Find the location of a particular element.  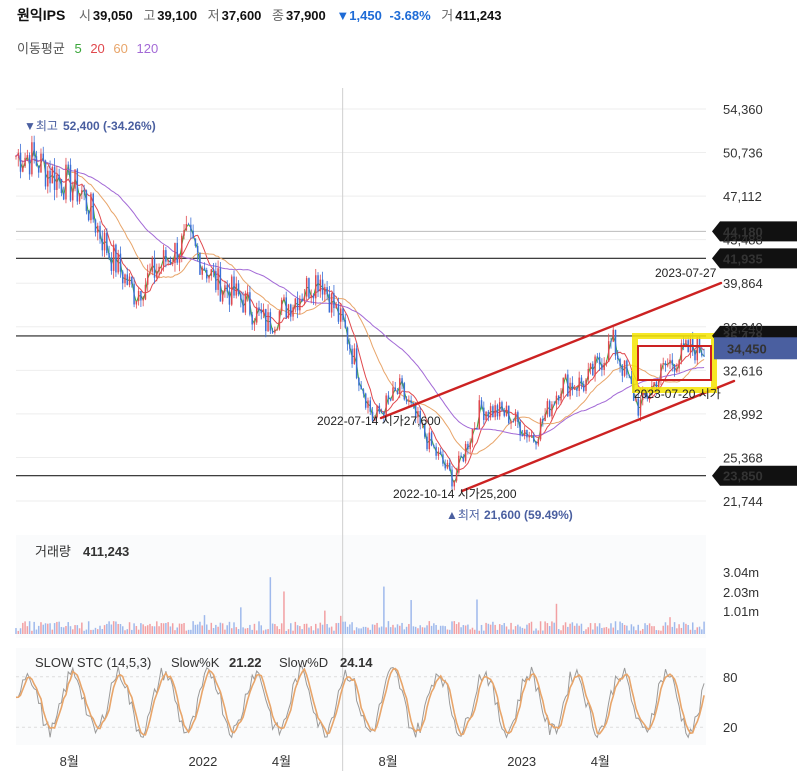

price-tick-label: 39,864 is located at coordinates (743, 283).